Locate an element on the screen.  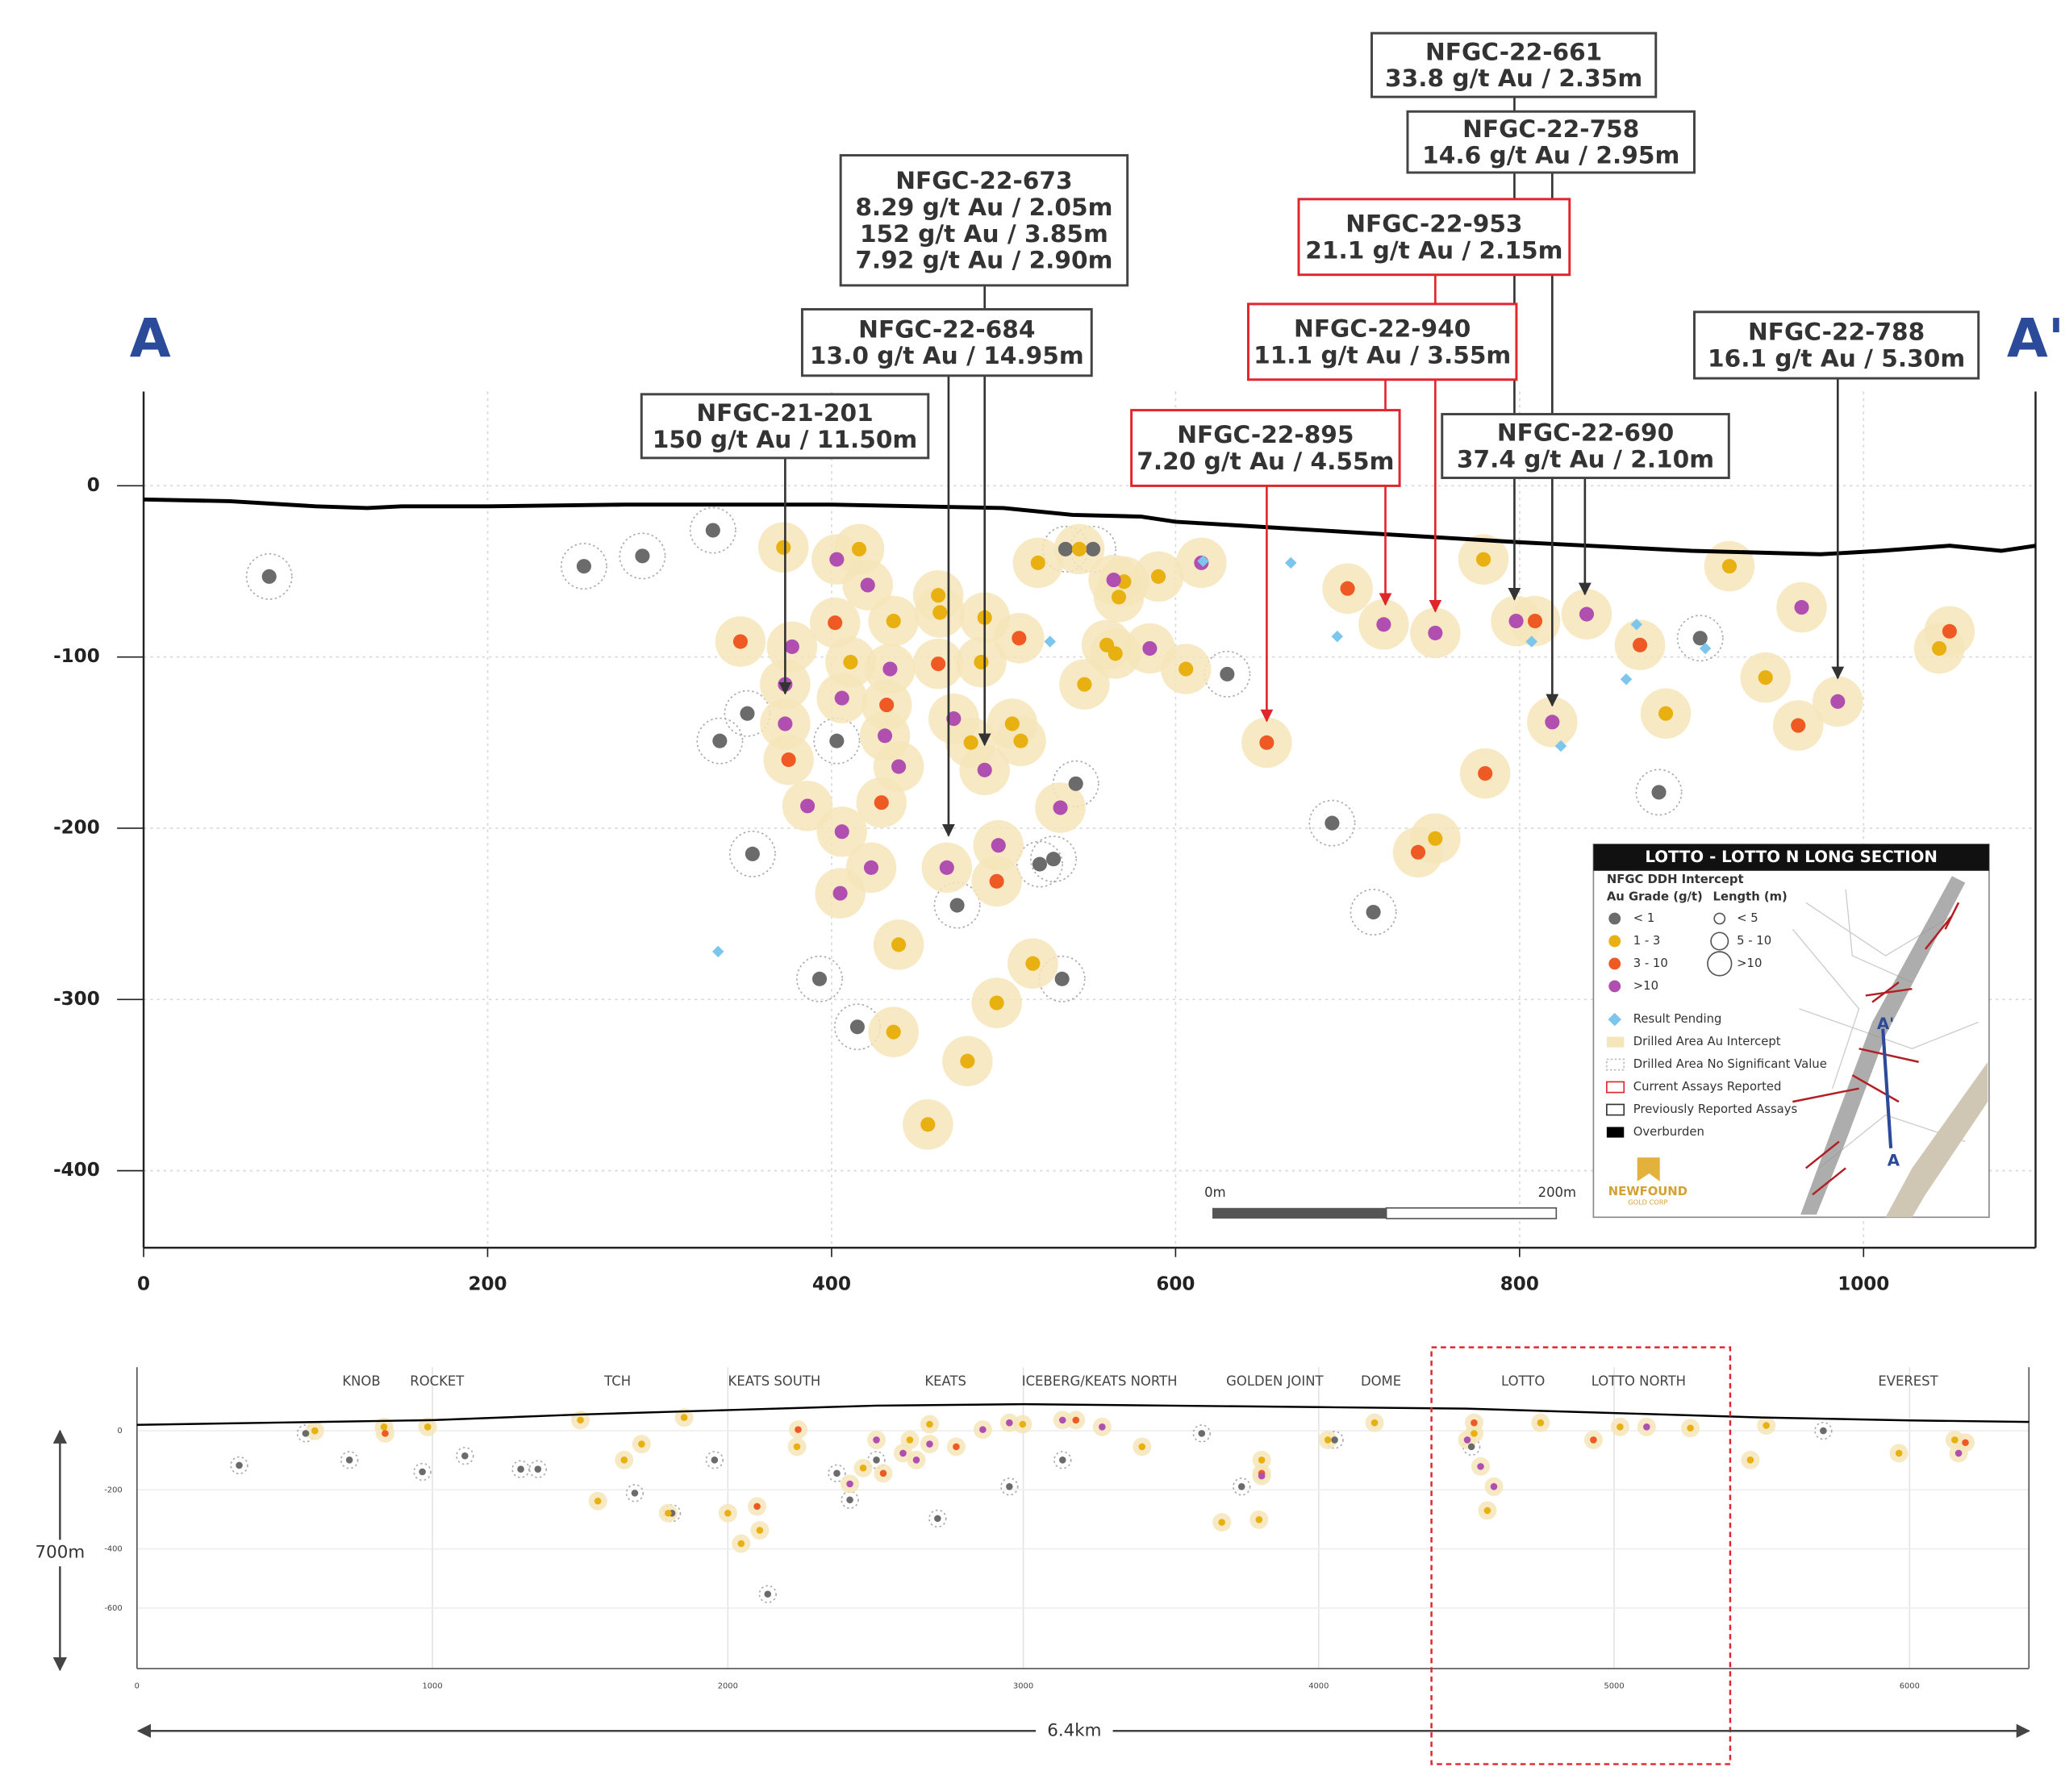
callout-text: 37.4 g/t Au / 2.10m is located at coordinates (1585, 459).